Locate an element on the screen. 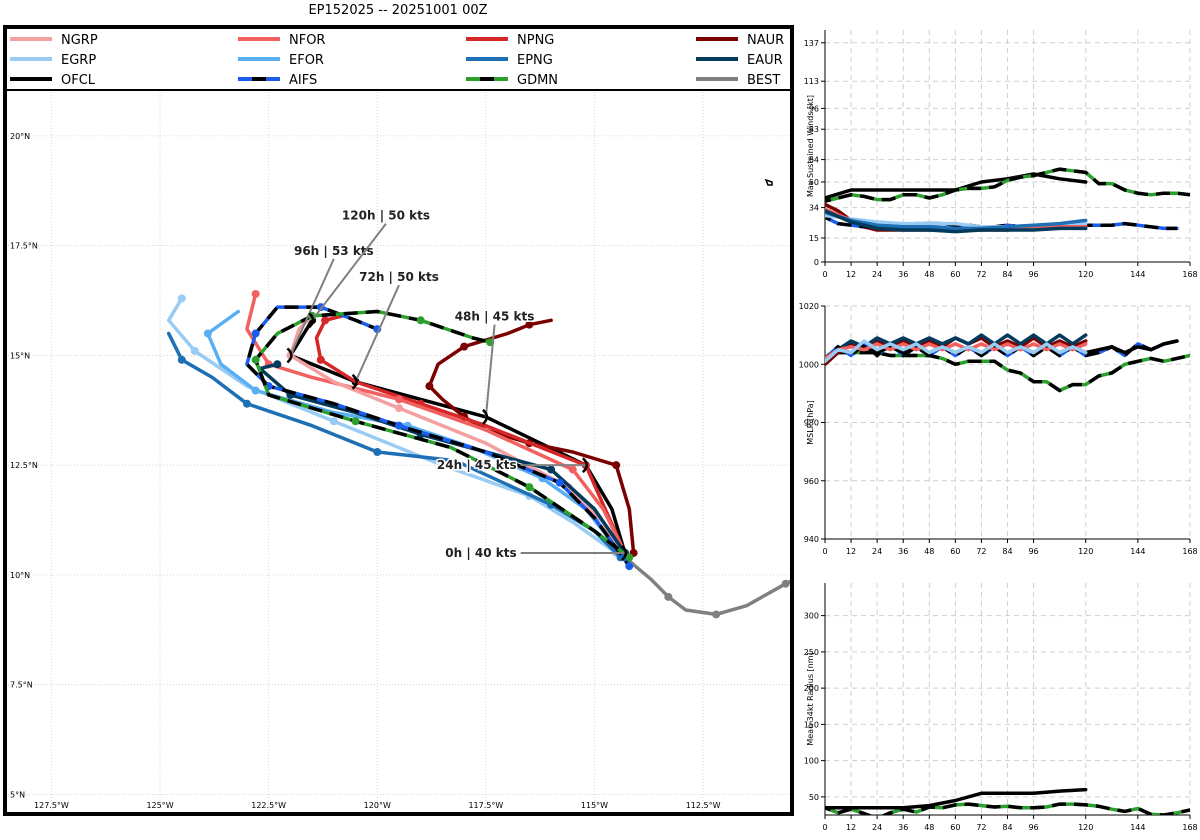 This screenshot has width=1200, height=840. series-eaur is located at coordinates (956, 221).